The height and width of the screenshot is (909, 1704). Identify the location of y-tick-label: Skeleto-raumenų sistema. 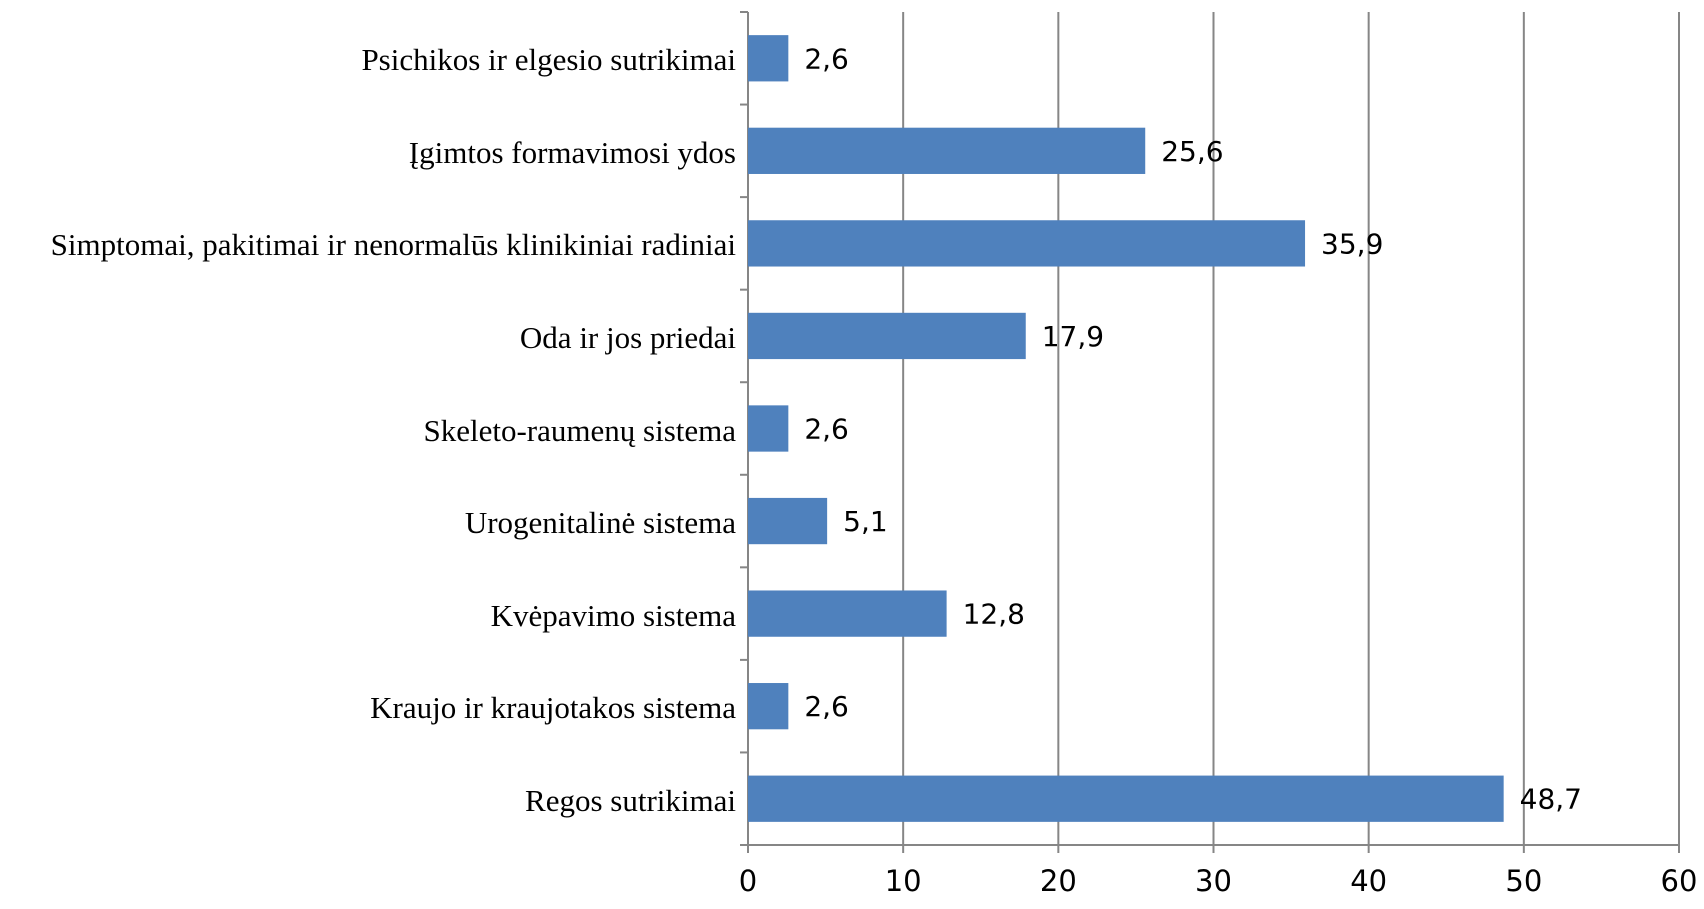
(580, 430).